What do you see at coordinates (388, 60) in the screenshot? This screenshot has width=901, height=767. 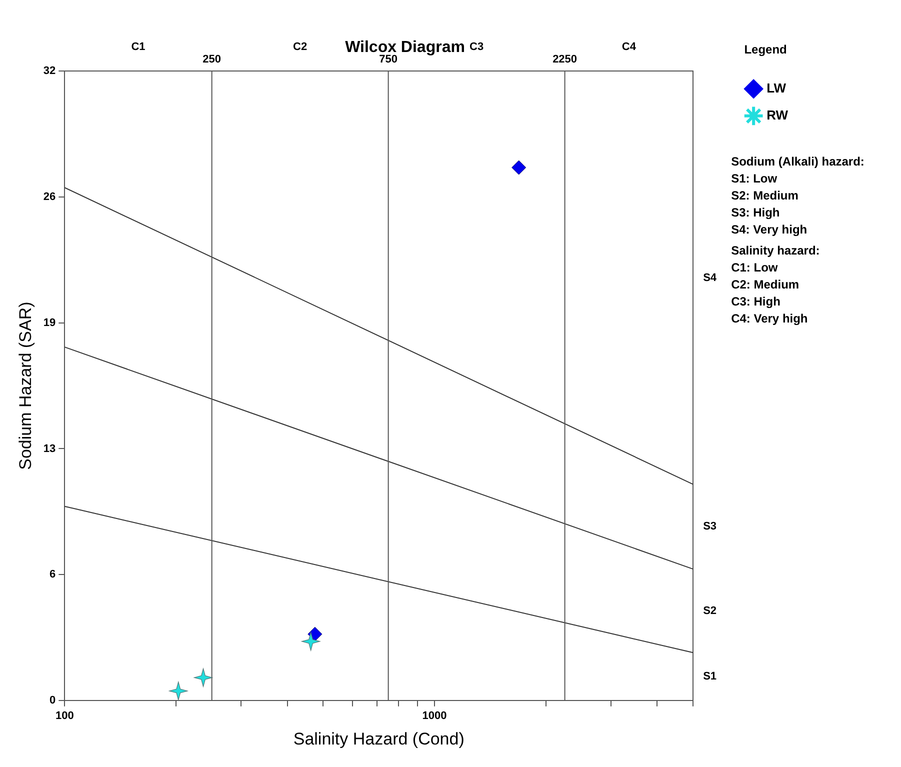 I see `ref-line-label: 750` at bounding box center [388, 60].